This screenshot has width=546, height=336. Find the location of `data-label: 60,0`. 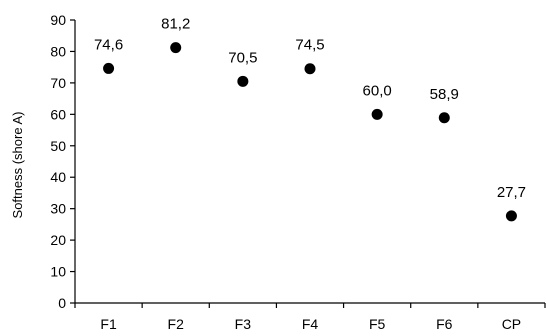

data-label: 60,0 is located at coordinates (377, 90).